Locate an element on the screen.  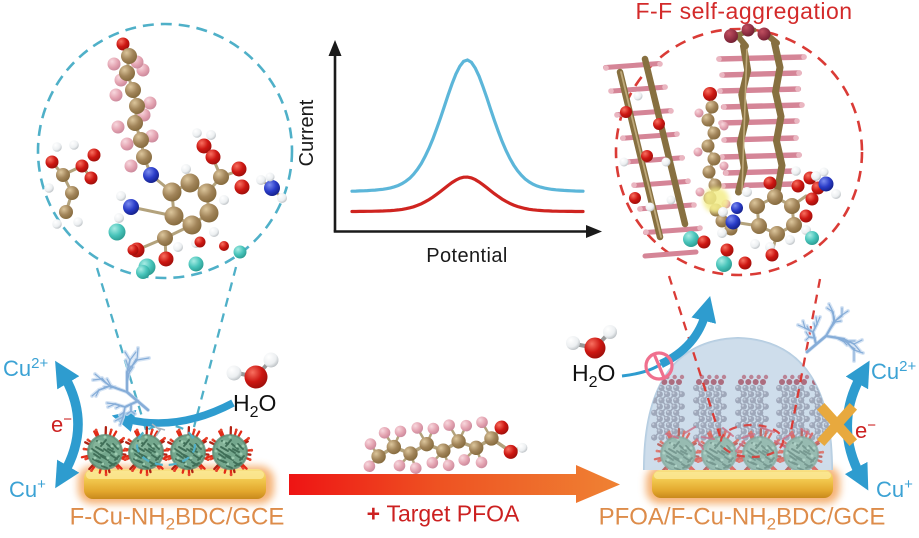
svg-text: F-Cu-NH2BDC/GCE is located at coordinates (177, 519).